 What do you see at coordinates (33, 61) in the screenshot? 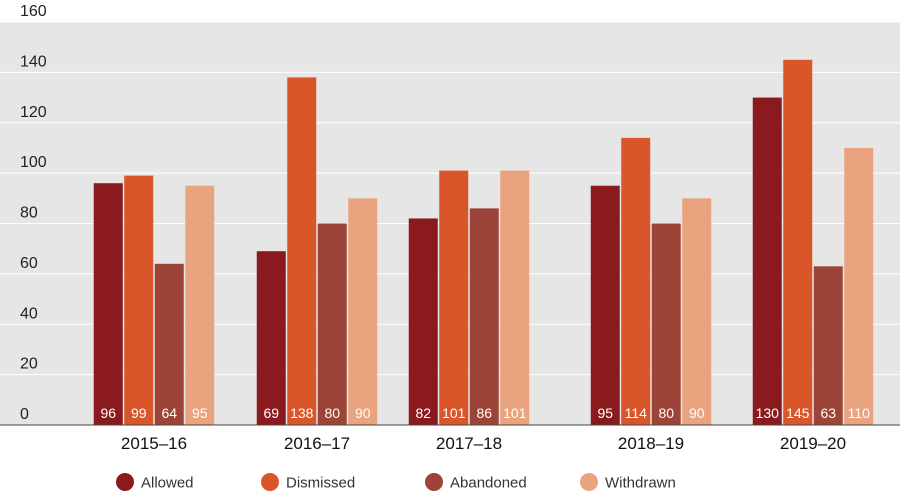
I see `y-tick-label: 140` at bounding box center [33, 61].